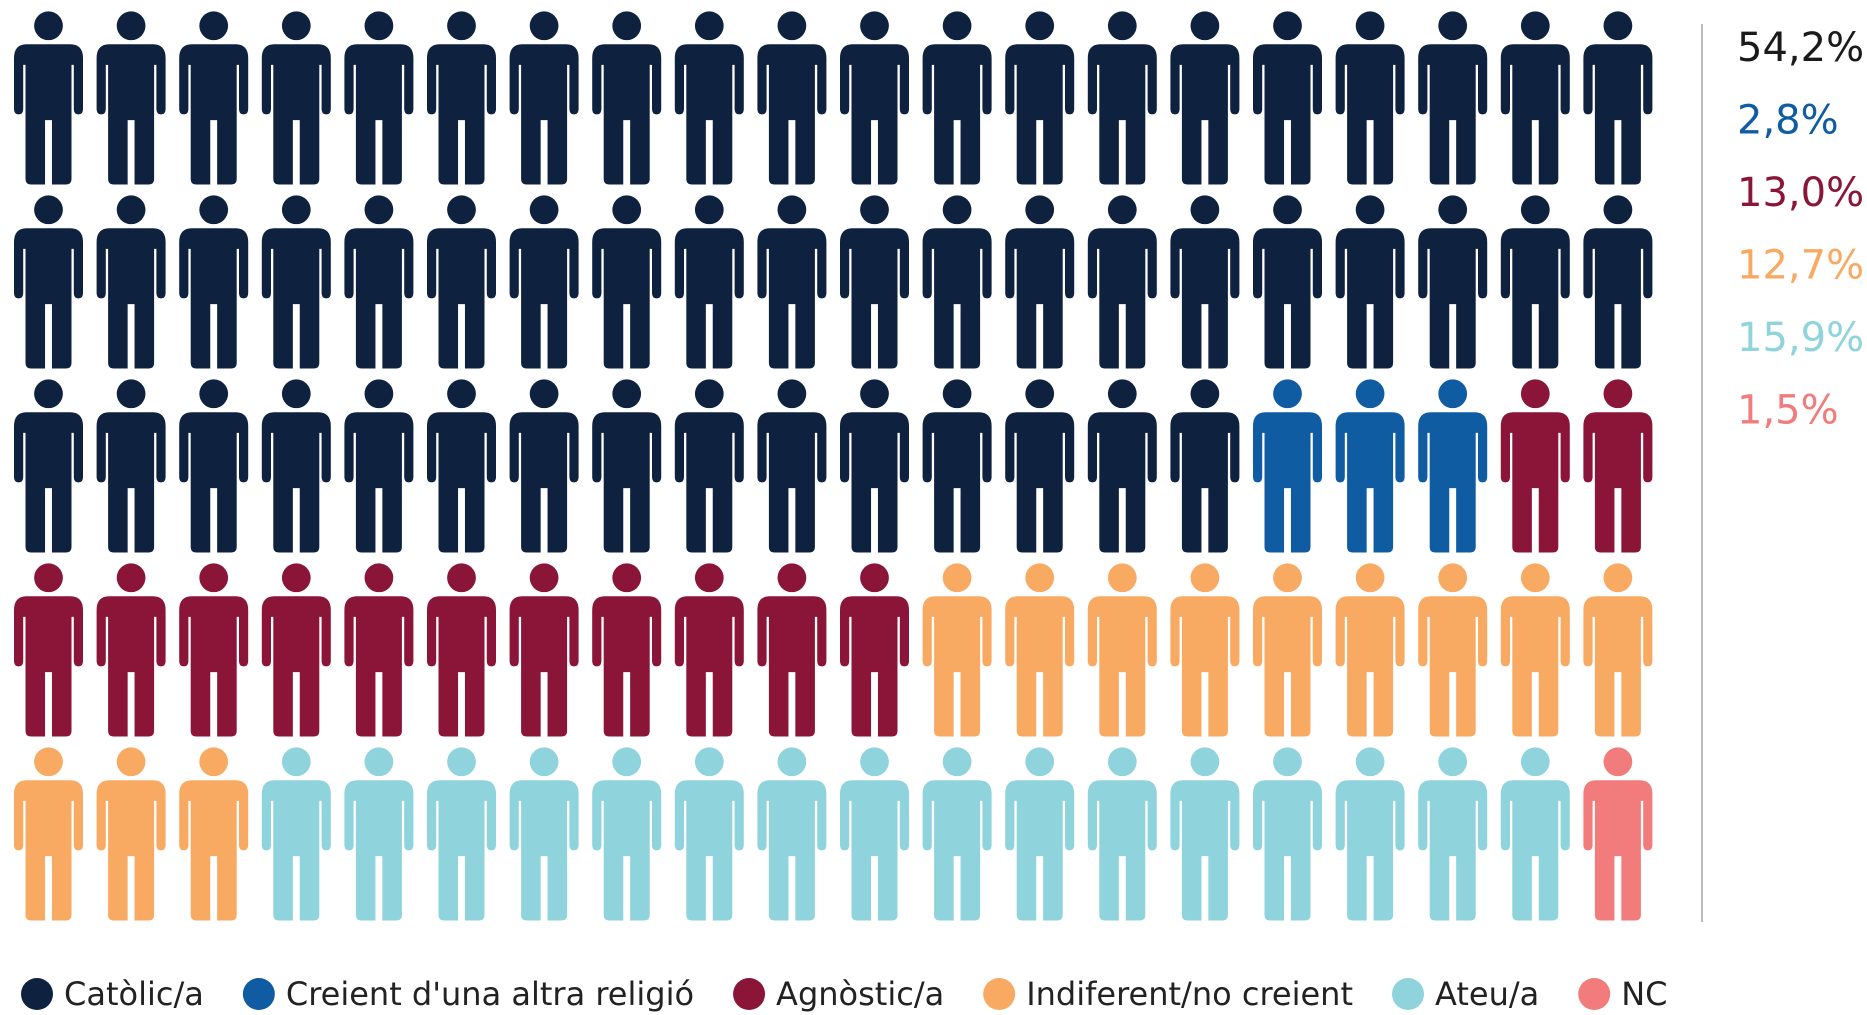 This screenshot has height=1015, width=1867. I want to click on legend-label: Indiferent/no creient, so click(1189, 994).